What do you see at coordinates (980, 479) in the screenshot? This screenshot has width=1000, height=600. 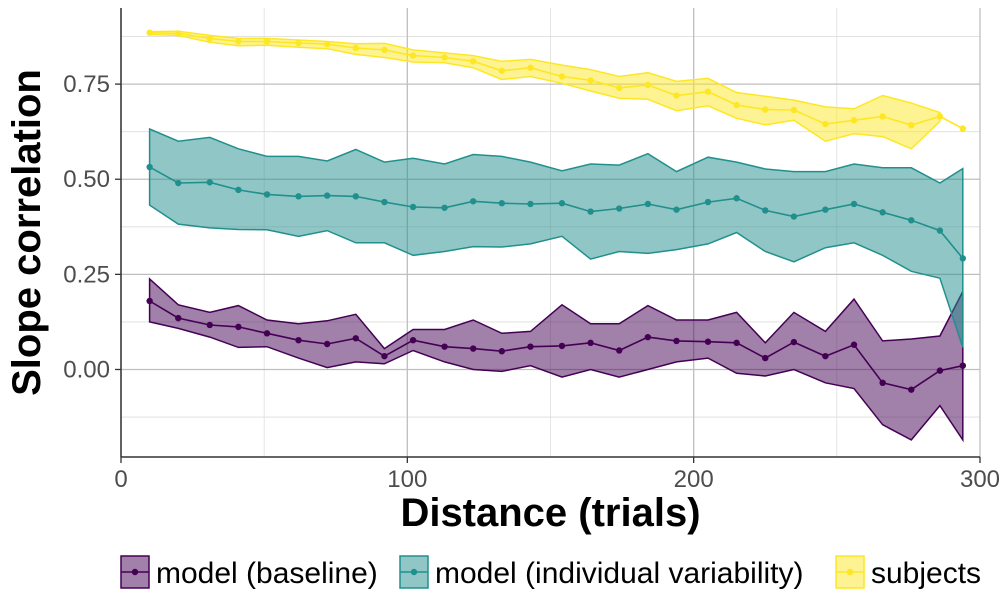 I see `x-tick-label: 300` at bounding box center [980, 479].